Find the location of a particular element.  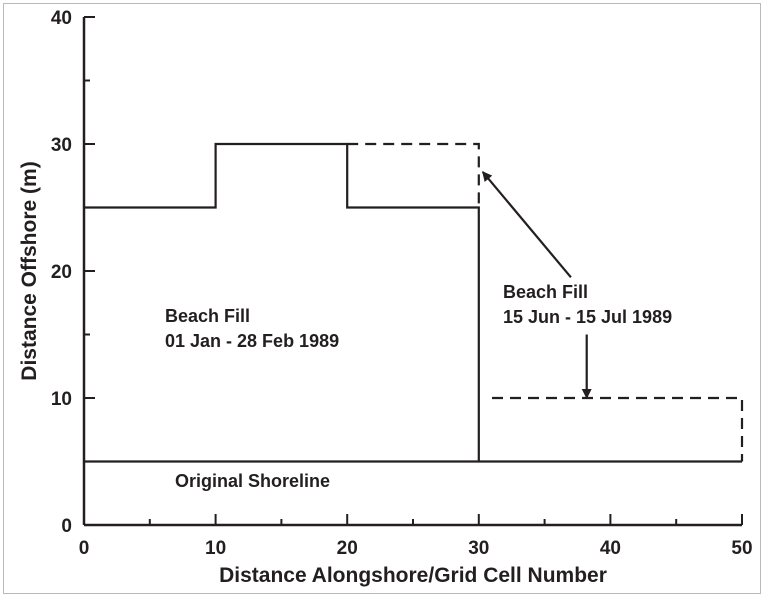

fill-2-upper-dashed-line is located at coordinates (413, 175).